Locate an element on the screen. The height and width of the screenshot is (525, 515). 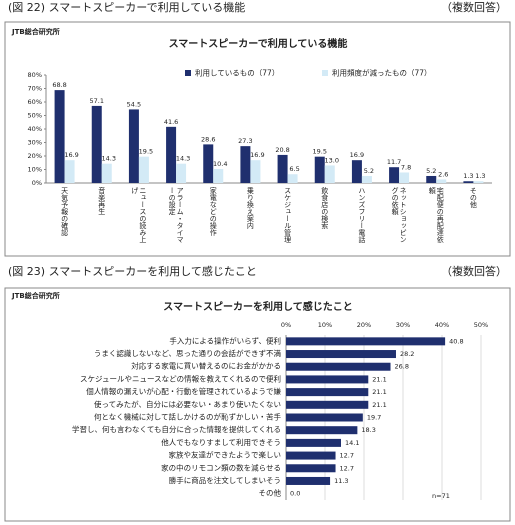
value-label: 41.6 is located at coordinates (171, 122).